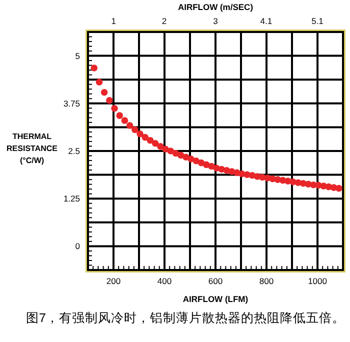 This screenshot has height=342, width=350. Describe the element at coordinates (266, 21) in the screenshot. I see `x2-tick-label: 4.1` at that location.